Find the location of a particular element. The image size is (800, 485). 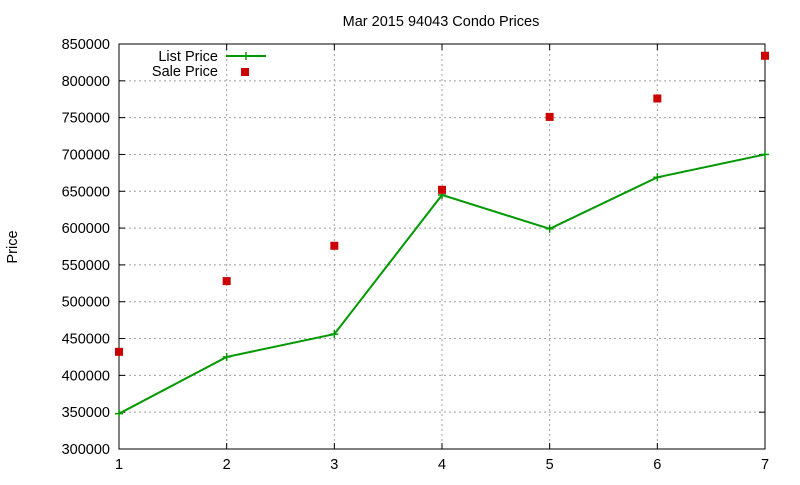

y-tick-label: 750000 is located at coordinates (86, 119).